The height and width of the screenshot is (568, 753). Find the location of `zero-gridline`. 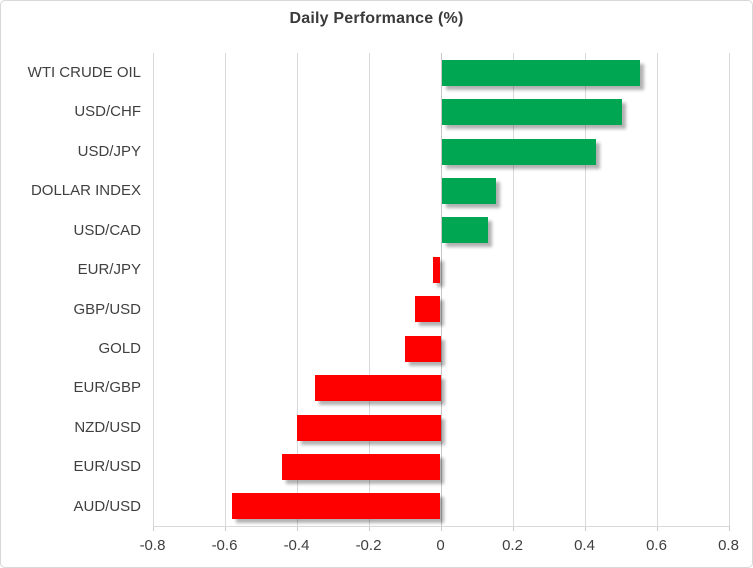

zero-gridline is located at coordinates (441, 289).